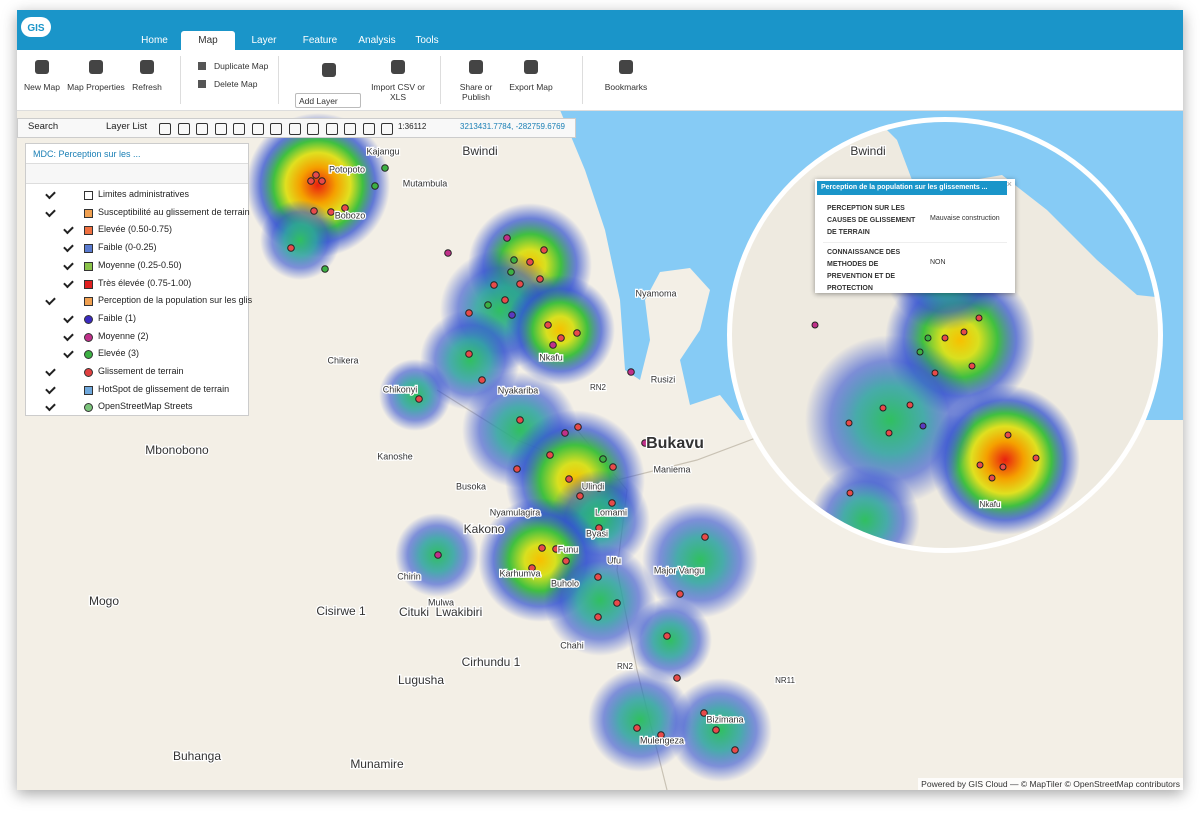 This screenshot has width=1200, height=823. Describe the element at coordinates (42, 87) in the screenshot. I see `button-label: New Map` at that location.